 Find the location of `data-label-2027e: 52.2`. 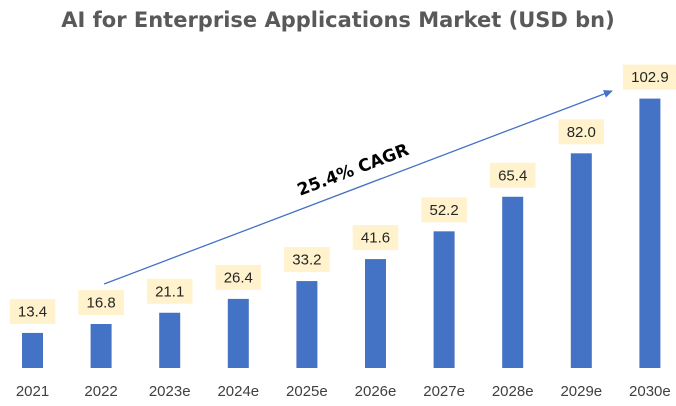

data-label-2027e: 52.2 is located at coordinates (443, 210).